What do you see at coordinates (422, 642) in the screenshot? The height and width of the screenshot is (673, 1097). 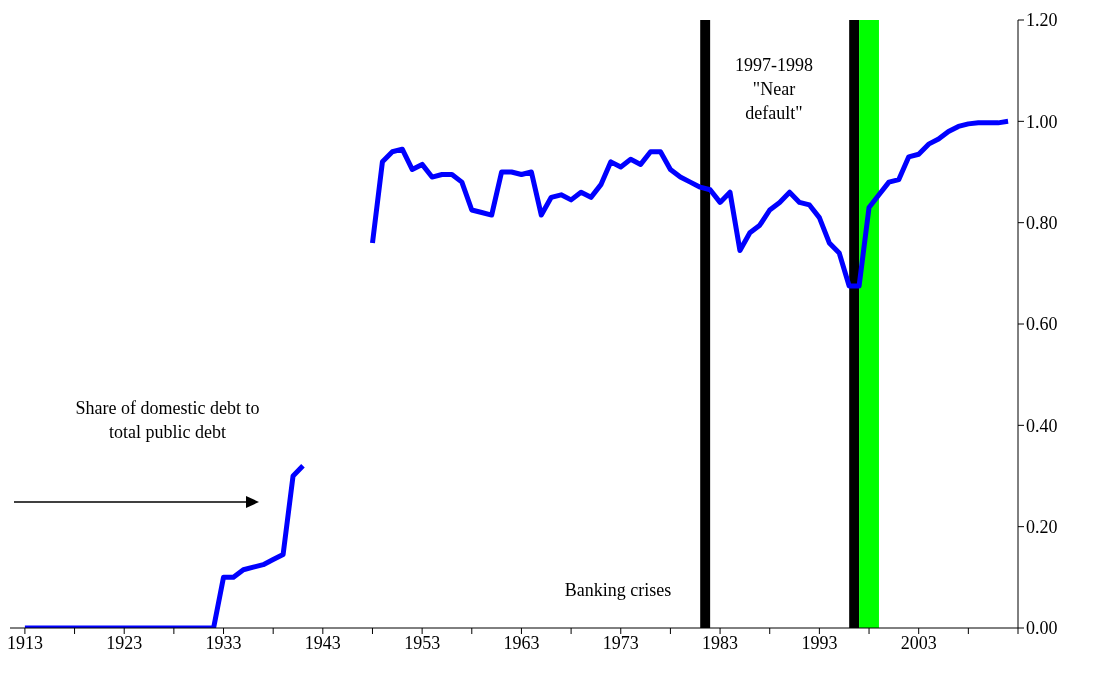 I see `x-tick-label: 1953` at bounding box center [422, 642].